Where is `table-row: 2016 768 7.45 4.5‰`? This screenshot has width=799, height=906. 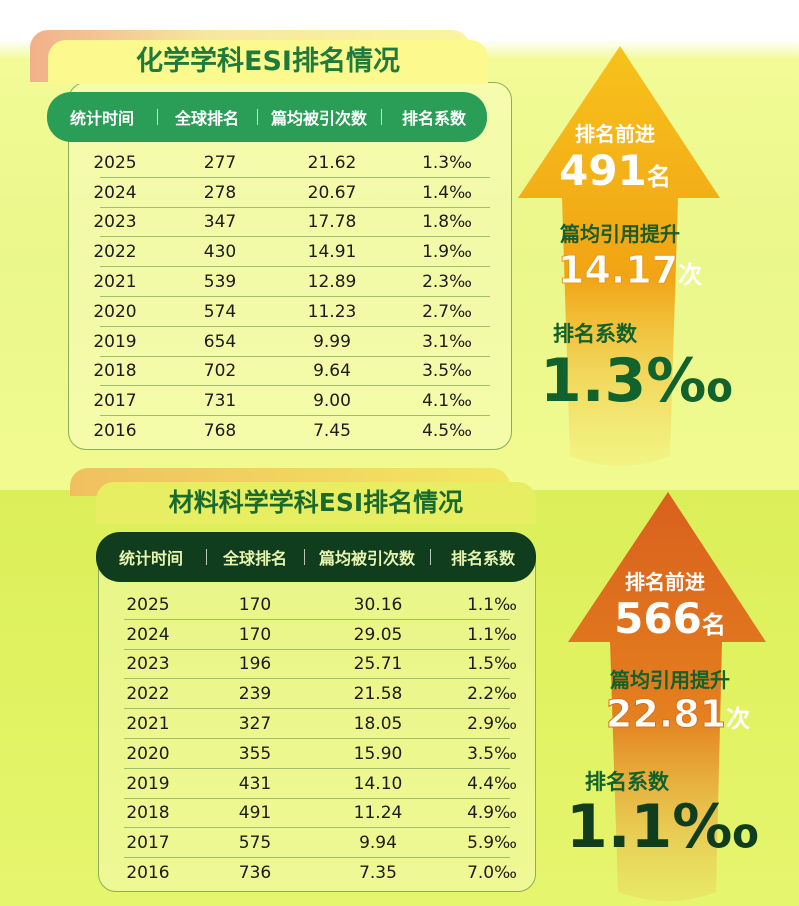
table-row: 2016 768 7.45 4.5‰ is located at coordinates (280, 431).